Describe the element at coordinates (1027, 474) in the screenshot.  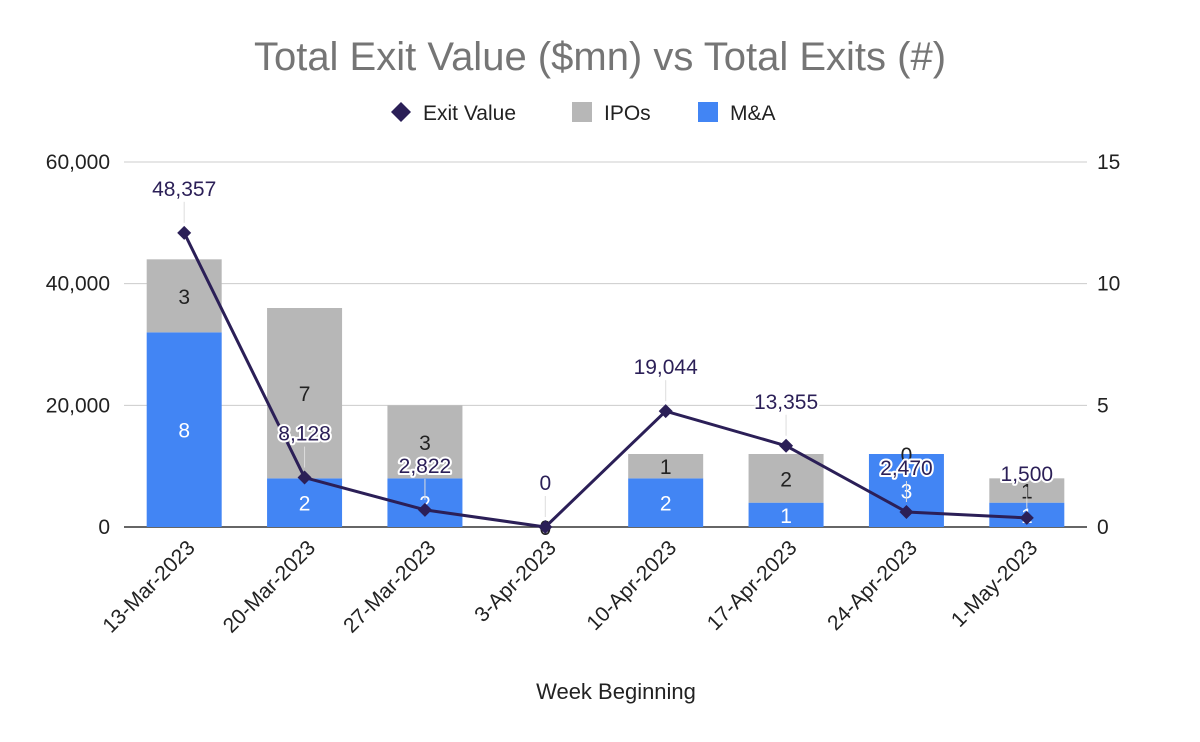
I see `exit-value-label: 1,500` at that location.